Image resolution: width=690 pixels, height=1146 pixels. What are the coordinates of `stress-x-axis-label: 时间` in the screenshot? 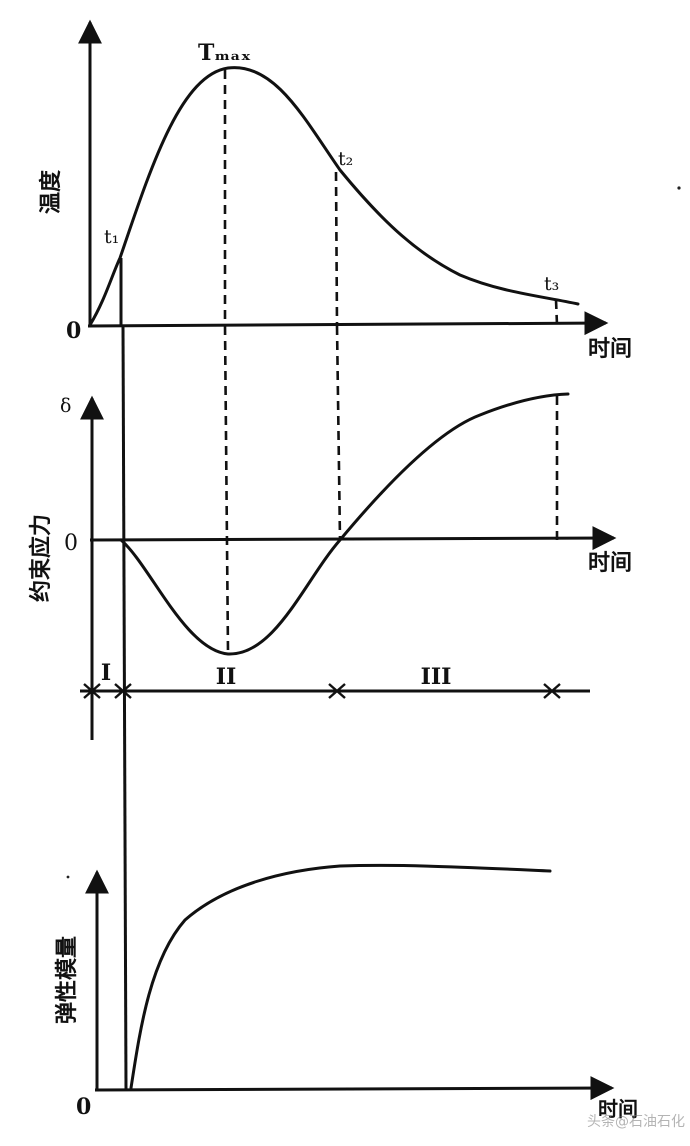 It's located at (610, 563).